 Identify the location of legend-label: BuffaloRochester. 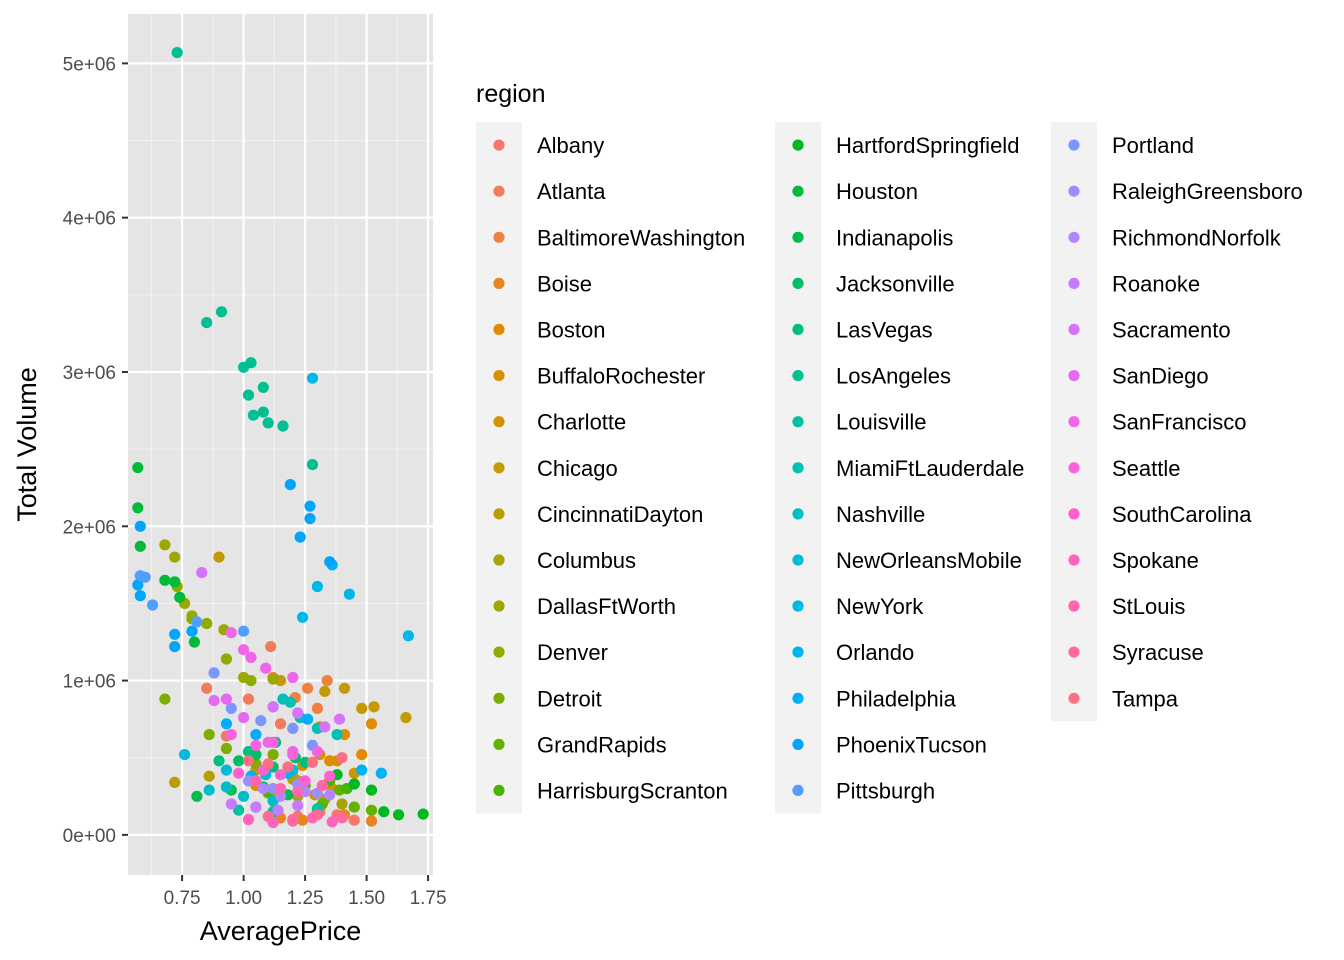
(621, 376).